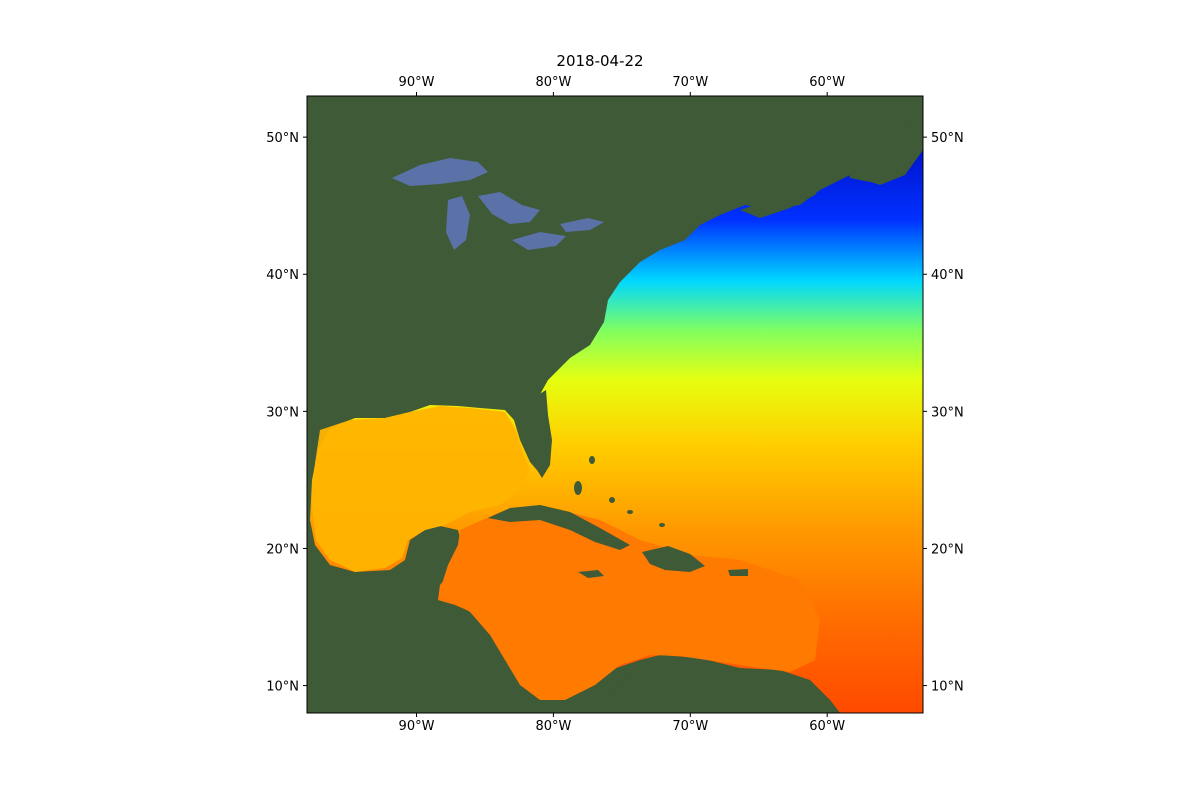  Describe the element at coordinates (947, 275) in the screenshot. I see `lat-tick-label-right: 40°N` at that location.